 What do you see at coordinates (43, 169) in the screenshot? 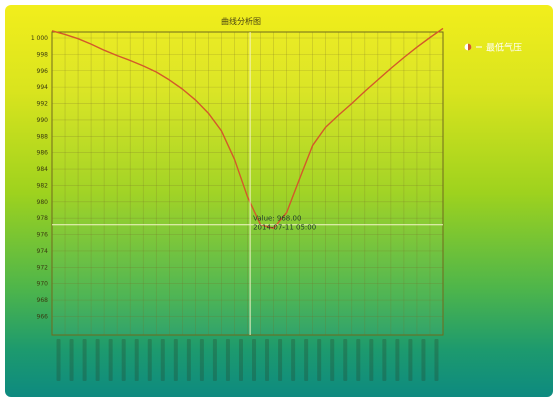
I see `y-tick-label: 984` at bounding box center [43, 169].